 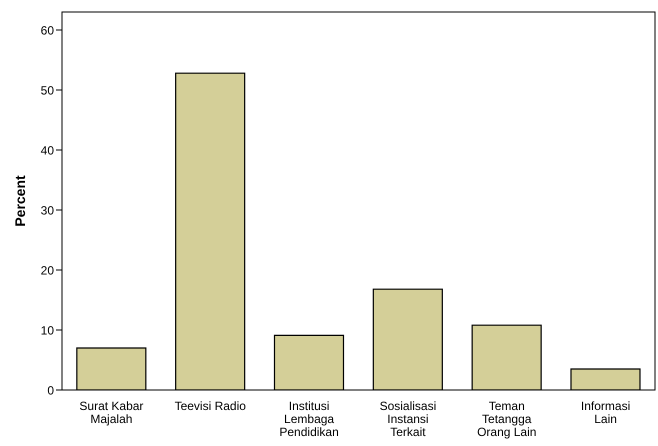 What do you see at coordinates (47, 90) in the screenshot?
I see `y-tick-label: 50` at bounding box center [47, 90].